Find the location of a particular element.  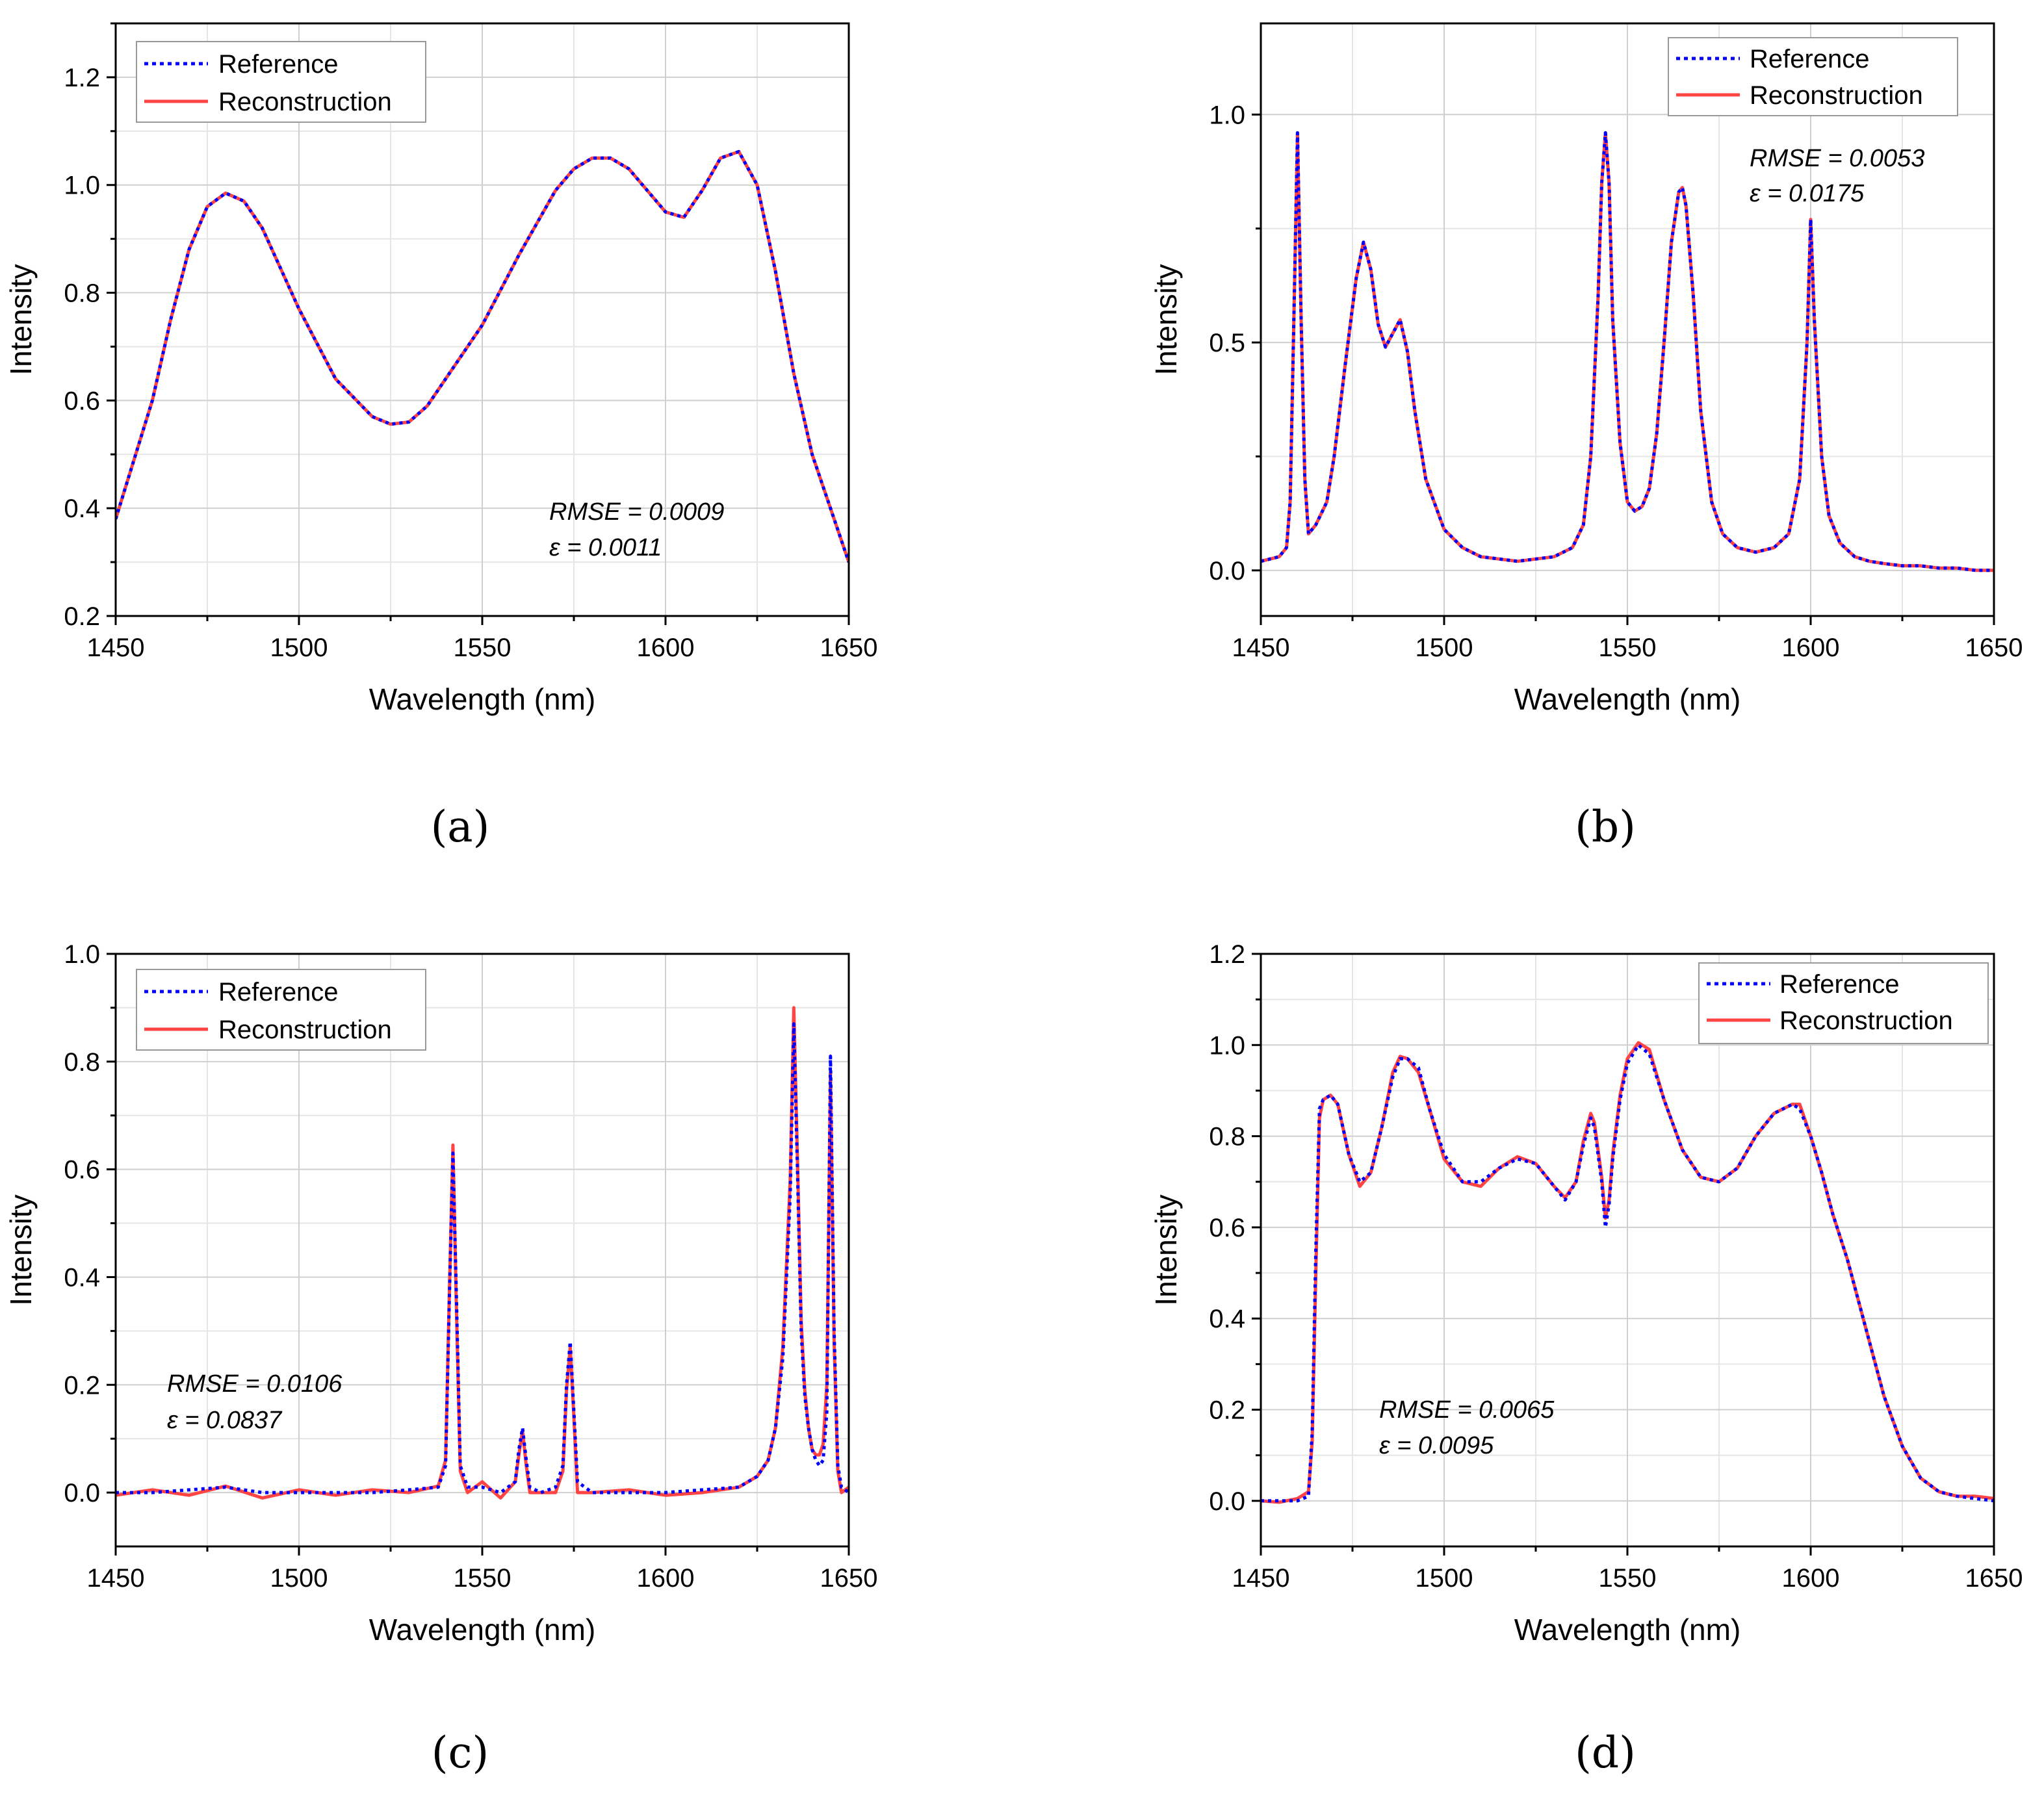

rmse-annotation: RMSE = 0.0106 is located at coordinates (255, 1384).